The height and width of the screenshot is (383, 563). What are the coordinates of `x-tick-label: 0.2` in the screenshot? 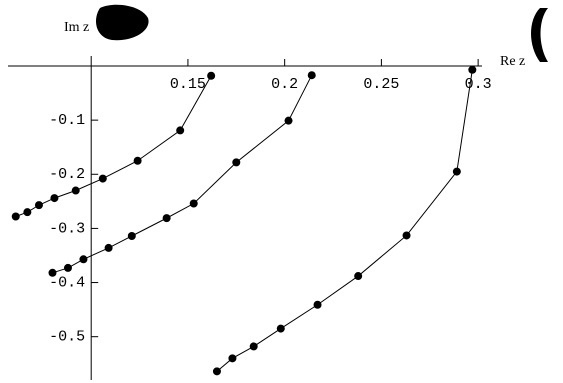 It's located at (284, 84).